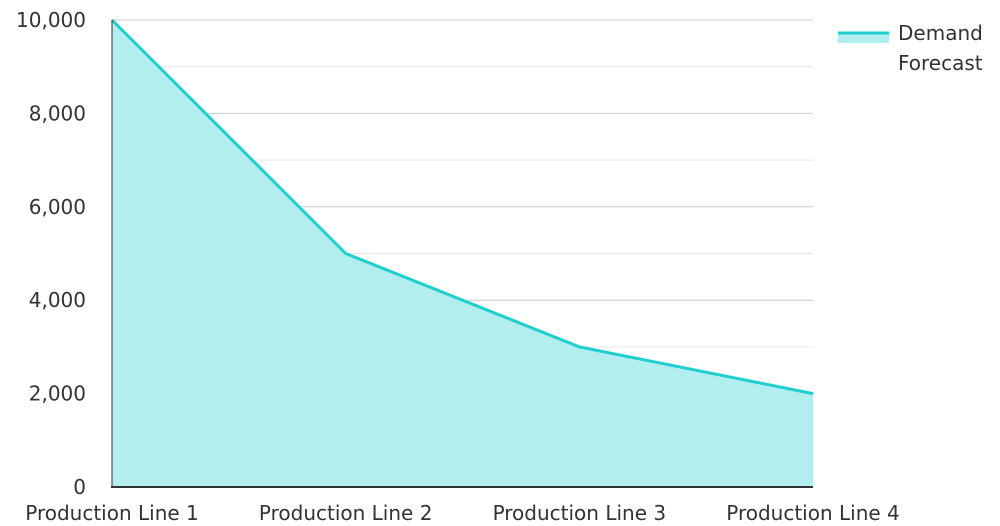 The width and height of the screenshot is (1000, 526). What do you see at coordinates (813, 513) in the screenshot?
I see `x-tick-label: Production Line 4` at bounding box center [813, 513].